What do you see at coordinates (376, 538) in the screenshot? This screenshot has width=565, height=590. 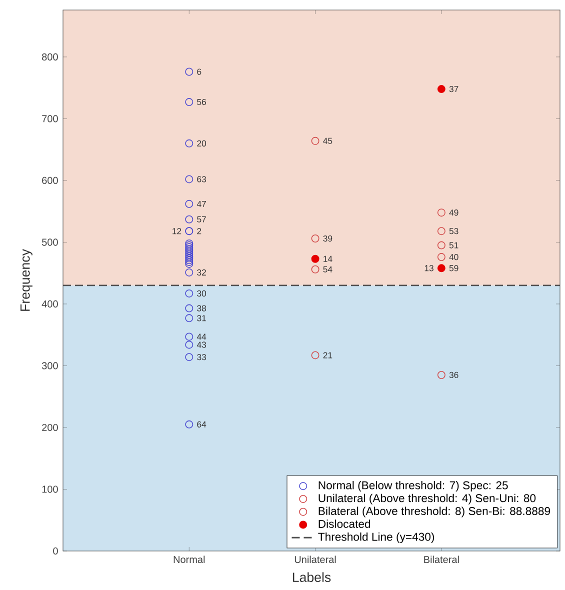 I see `legend-label: Threshold Line (y=430)` at bounding box center [376, 538].